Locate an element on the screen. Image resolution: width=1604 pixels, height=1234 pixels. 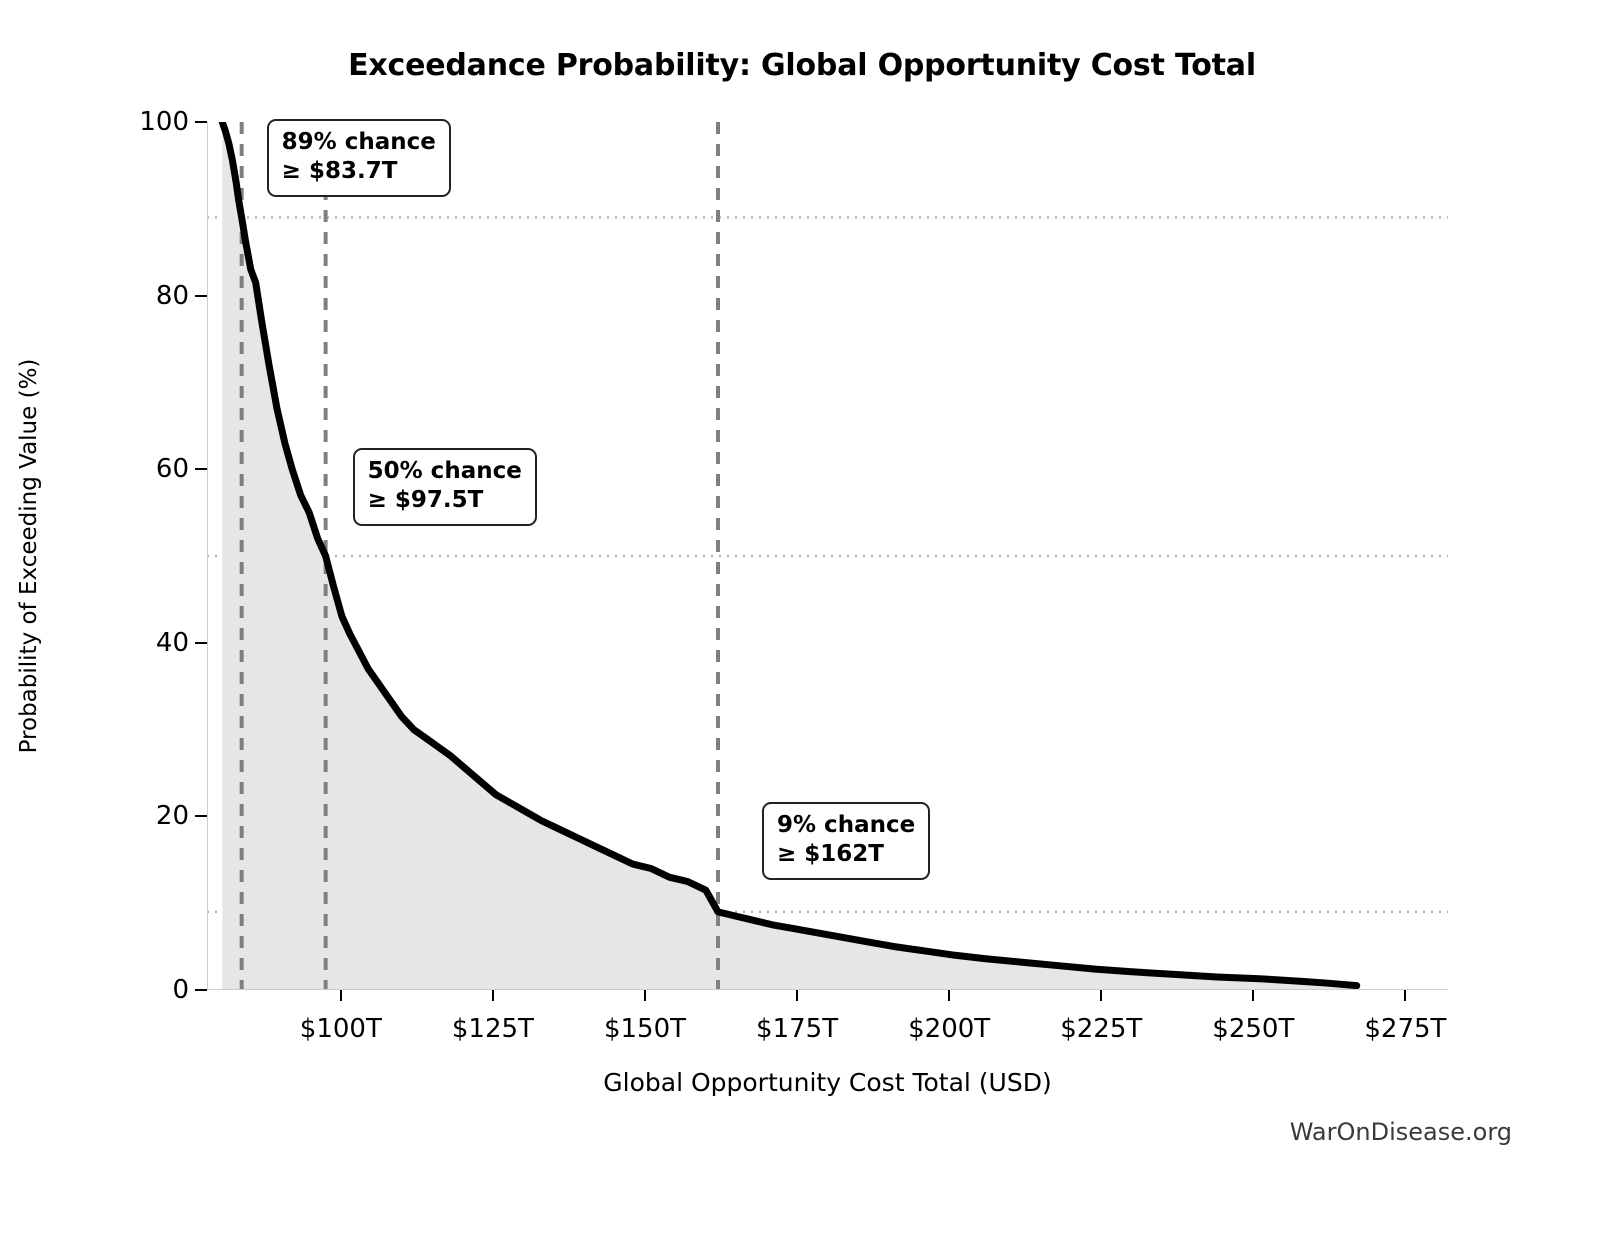
x-tick-label: $150T is located at coordinates (645, 1029).